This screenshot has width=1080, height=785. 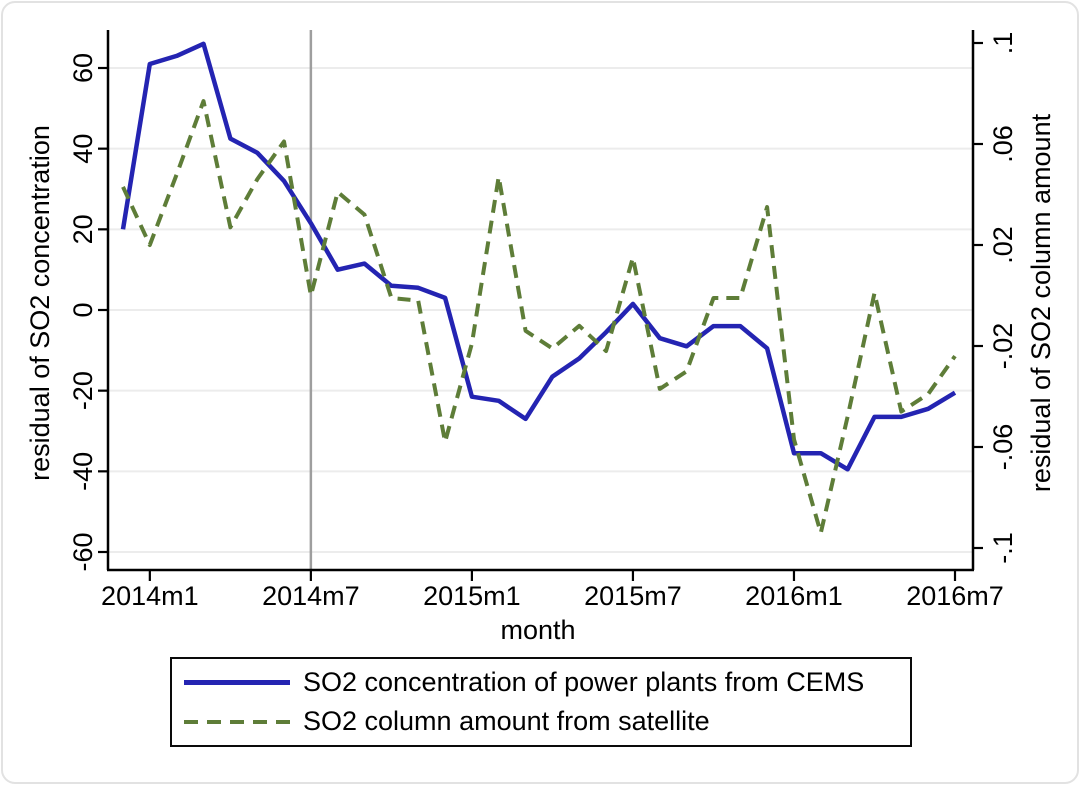 What do you see at coordinates (83, 390) in the screenshot?
I see `y-tick-label-left: -20` at bounding box center [83, 390].